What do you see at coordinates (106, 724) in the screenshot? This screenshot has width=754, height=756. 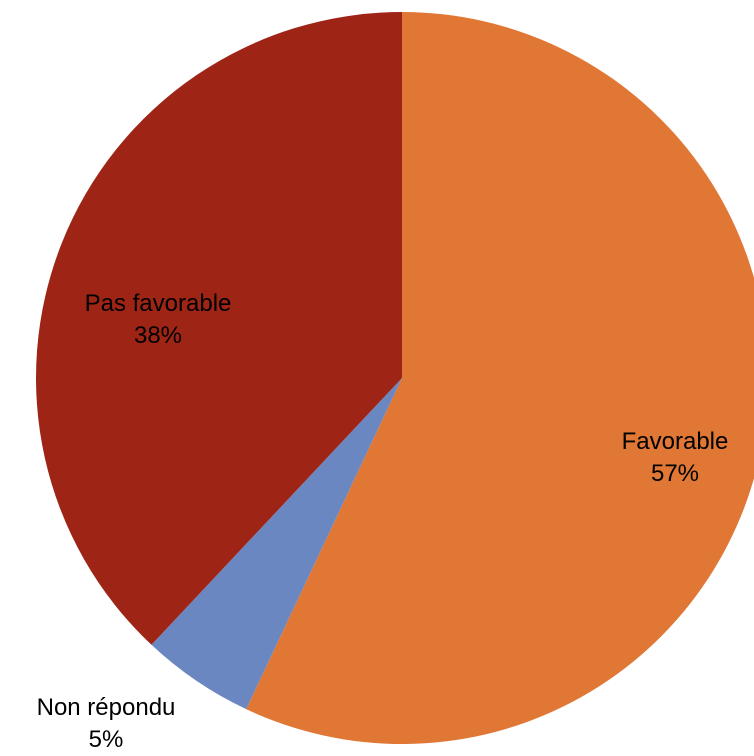 I see `slice-label-non-repondu: Non répondu 5%` at bounding box center [106, 724].